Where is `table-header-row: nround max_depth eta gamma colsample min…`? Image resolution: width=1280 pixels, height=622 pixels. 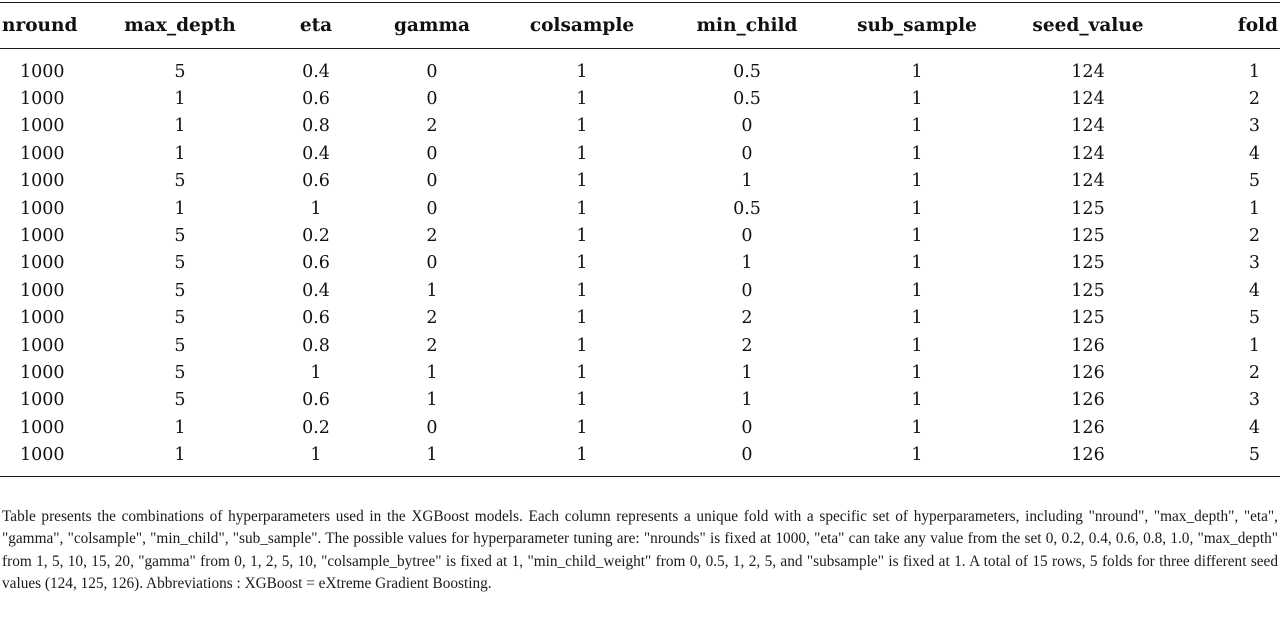
table-header-row: nround max_depth eta gamma colsample min… is located at coordinates (640, 25).